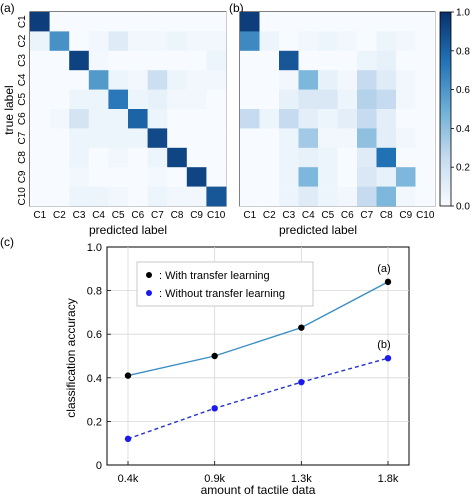 This screenshot has height=496, width=474. What do you see at coordinates (196, 215) in the screenshot?
I see `heatmap-a-xtick-label: C9` at bounding box center [196, 215].